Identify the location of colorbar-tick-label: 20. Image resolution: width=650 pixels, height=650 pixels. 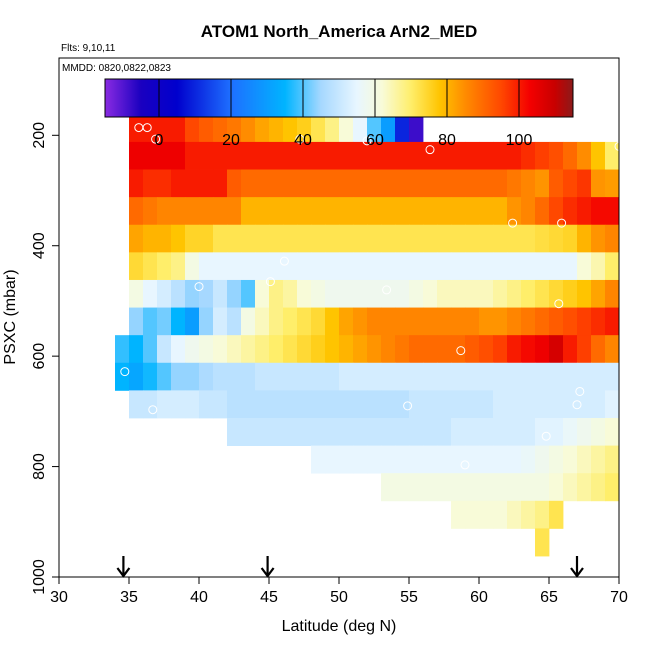
(231, 140).